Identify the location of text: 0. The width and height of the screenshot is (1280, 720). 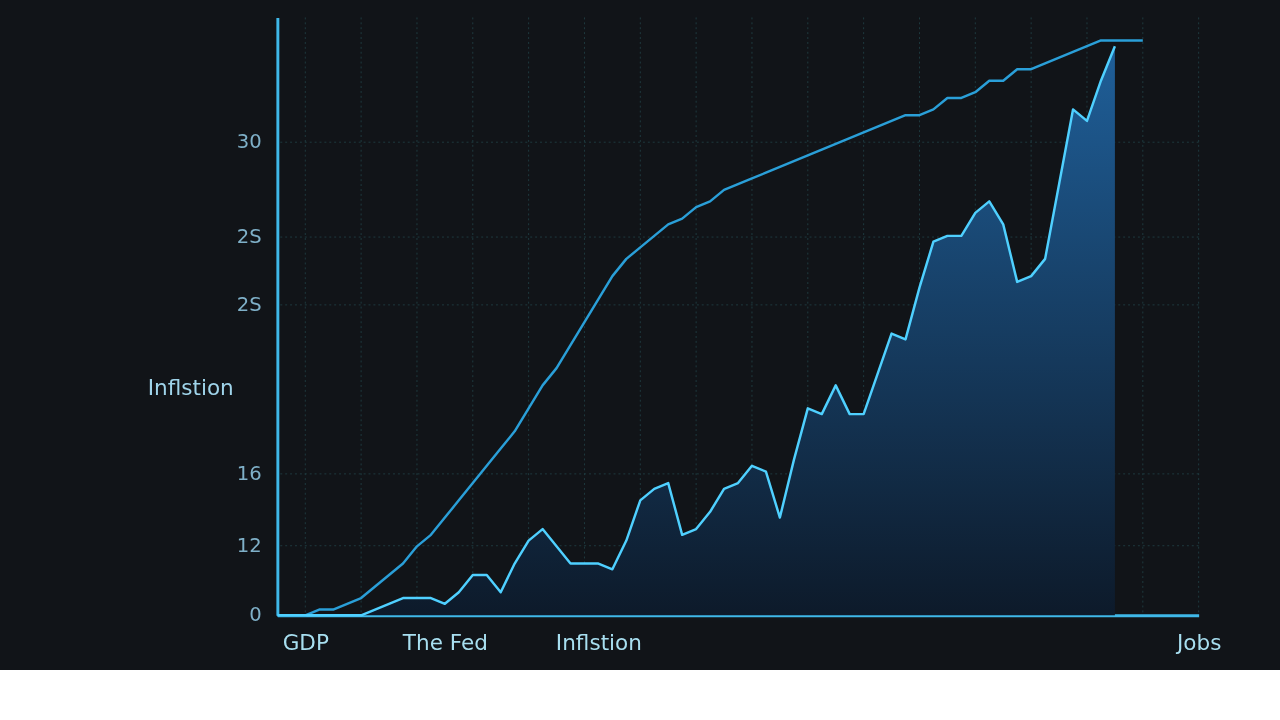
(255, 615).